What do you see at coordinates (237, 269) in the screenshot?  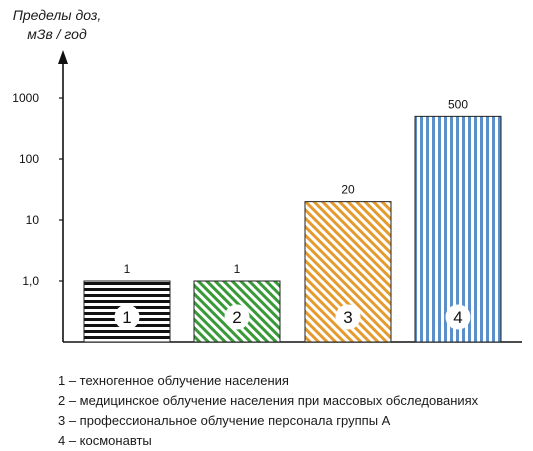 I see `value-label-2: 1` at bounding box center [237, 269].